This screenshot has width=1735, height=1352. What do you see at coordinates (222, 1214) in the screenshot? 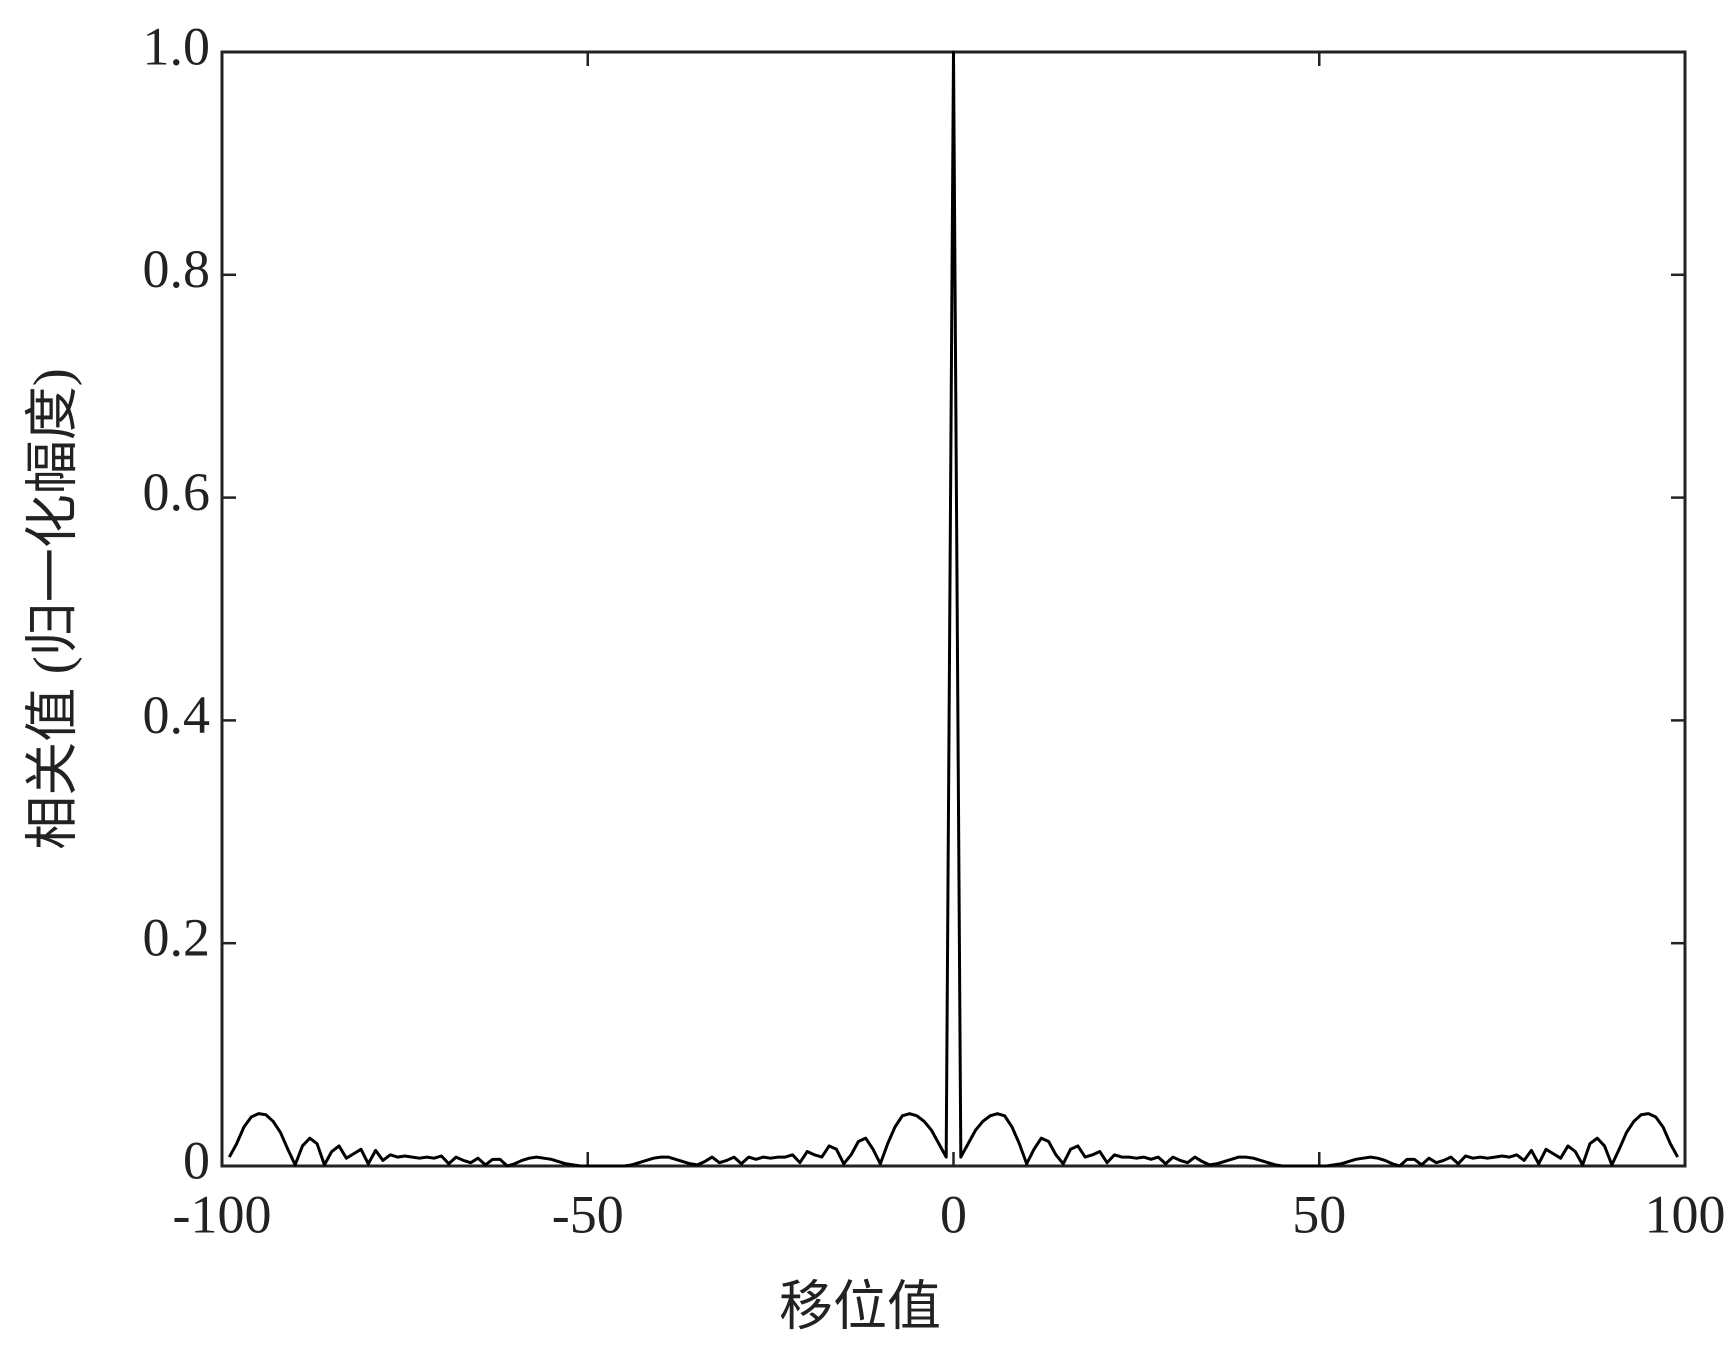
I see `x-tick-label: -100` at bounding box center [222, 1214].